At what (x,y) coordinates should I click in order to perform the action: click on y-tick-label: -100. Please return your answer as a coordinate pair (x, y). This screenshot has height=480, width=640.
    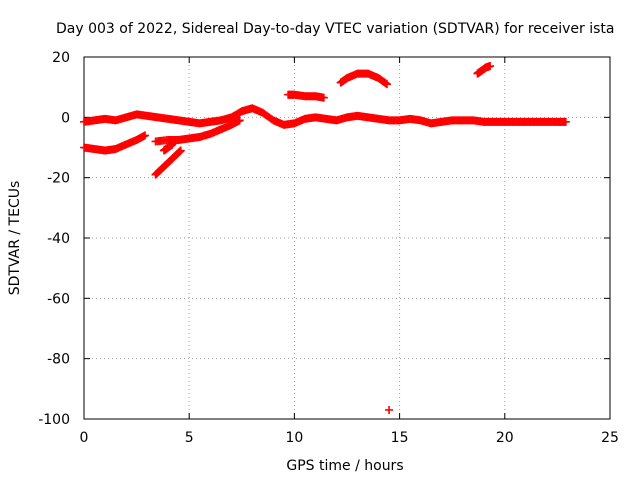
    Looking at the image, I should click on (54, 420).